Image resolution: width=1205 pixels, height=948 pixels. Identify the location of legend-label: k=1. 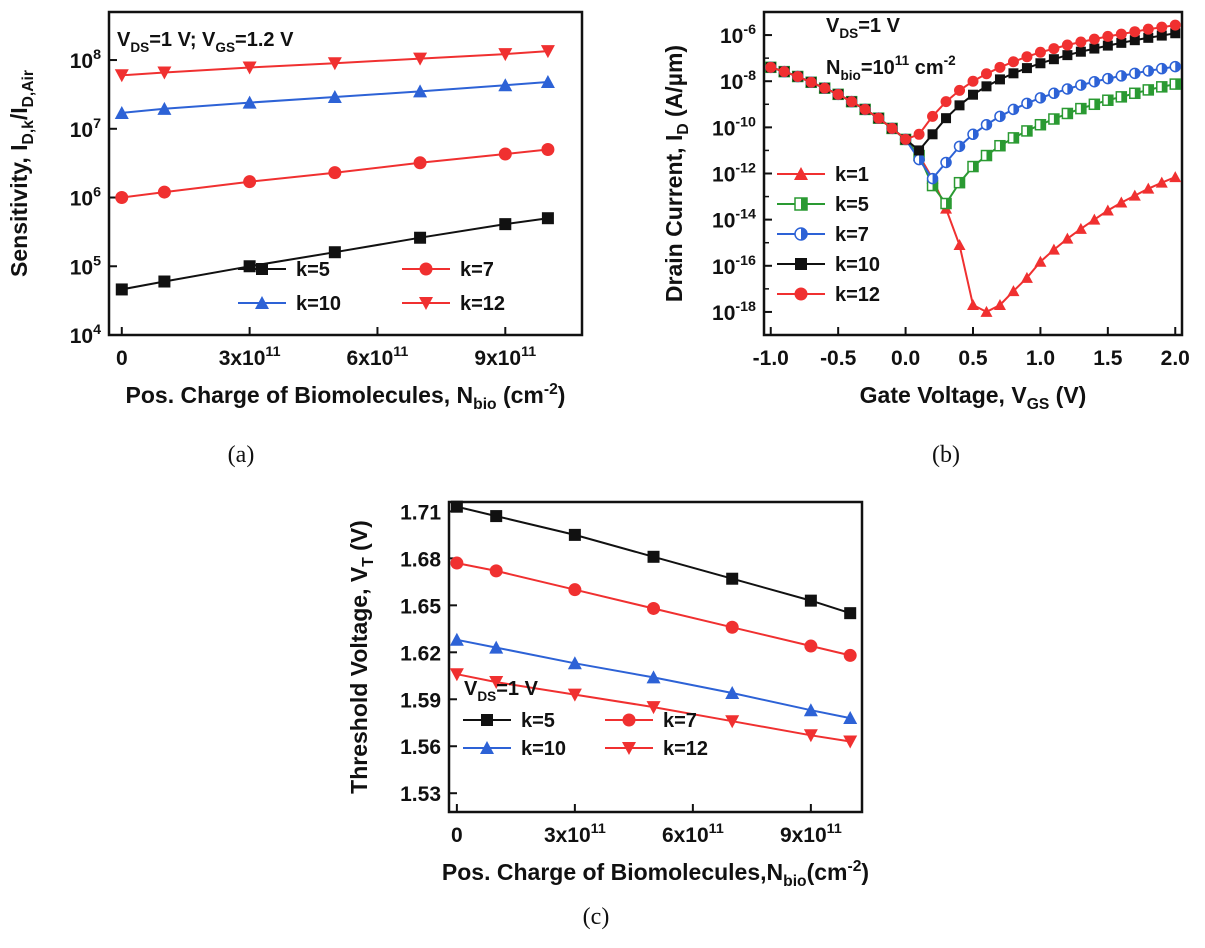
(852, 175).